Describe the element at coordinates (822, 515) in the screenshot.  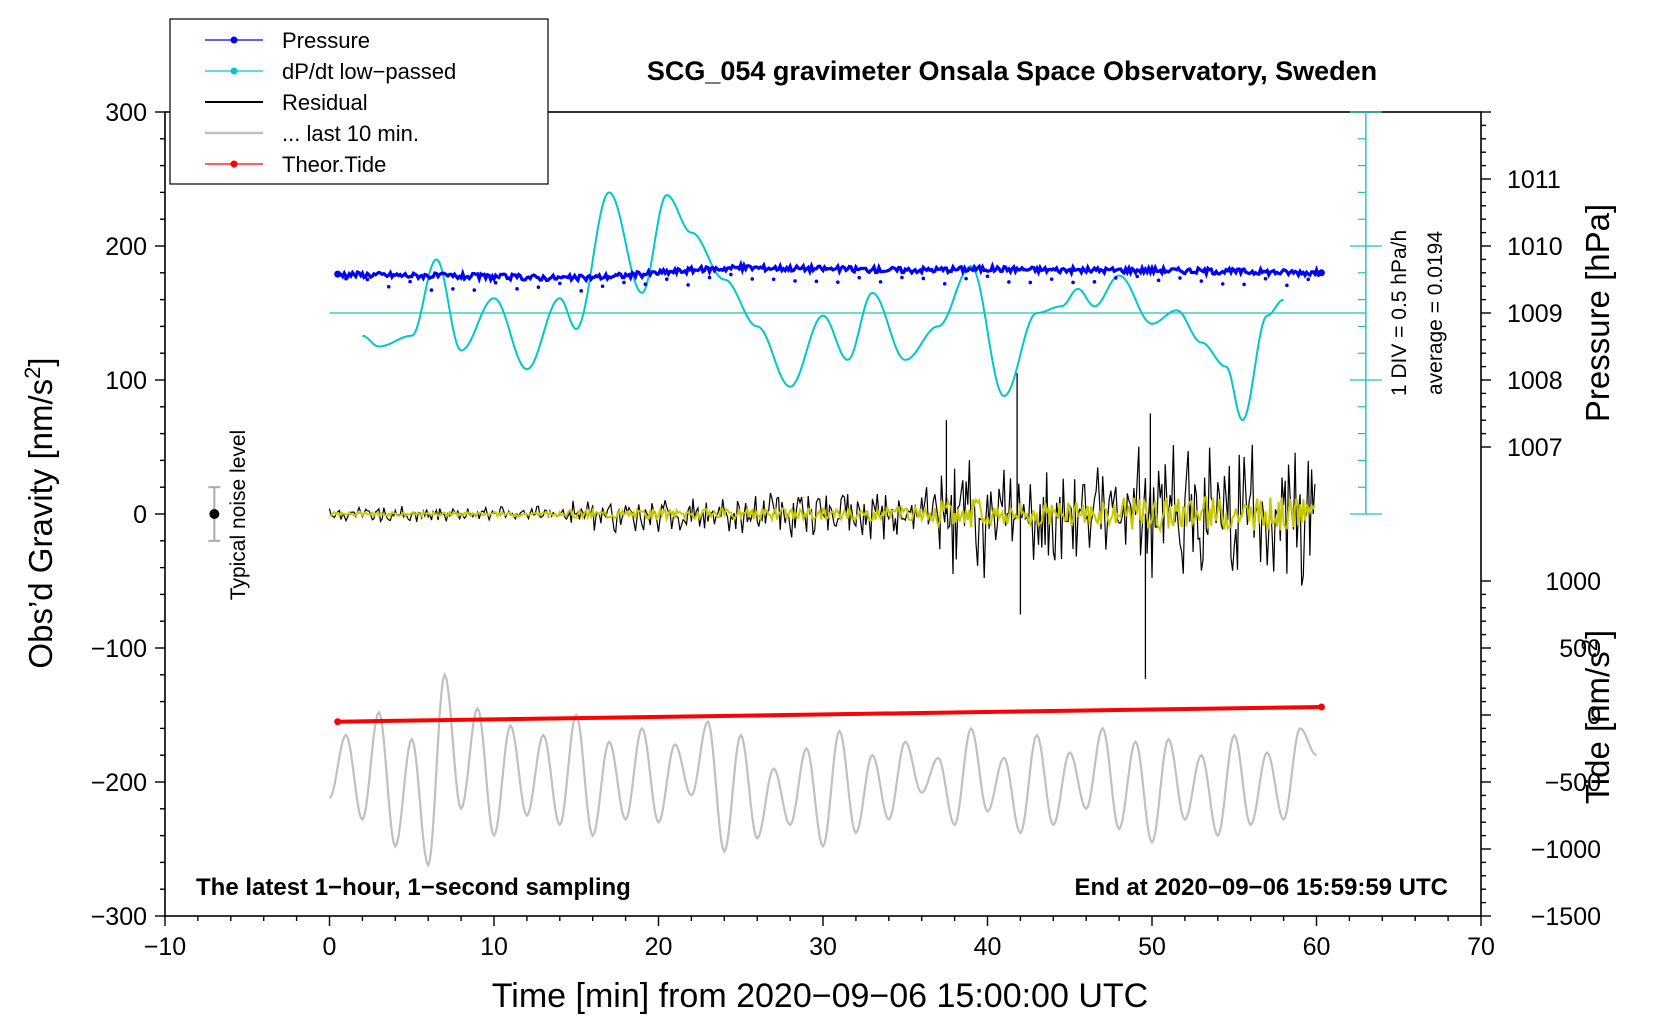
I see `series-residual-smoothed-line` at that location.